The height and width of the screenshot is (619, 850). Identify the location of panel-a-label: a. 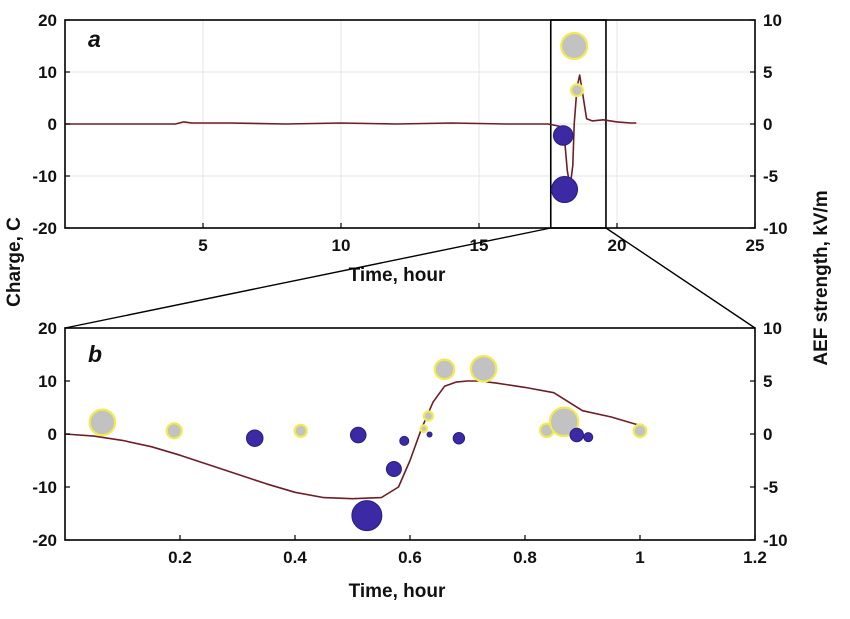
(94, 39).